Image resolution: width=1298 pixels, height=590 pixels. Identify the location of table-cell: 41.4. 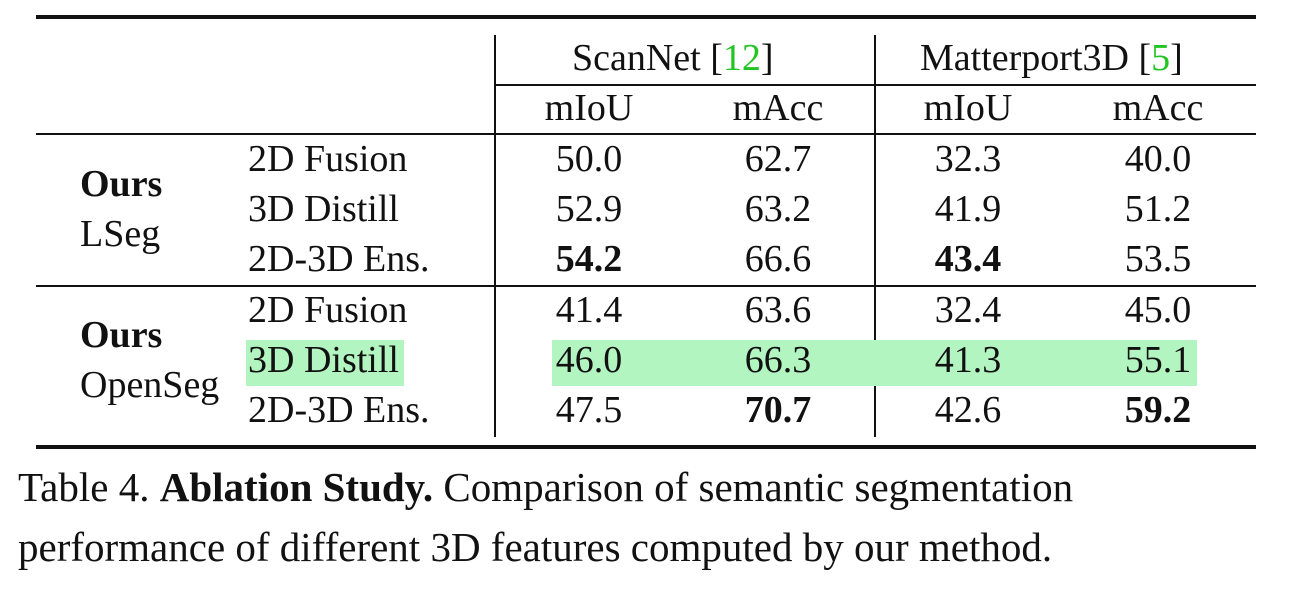
(589, 310).